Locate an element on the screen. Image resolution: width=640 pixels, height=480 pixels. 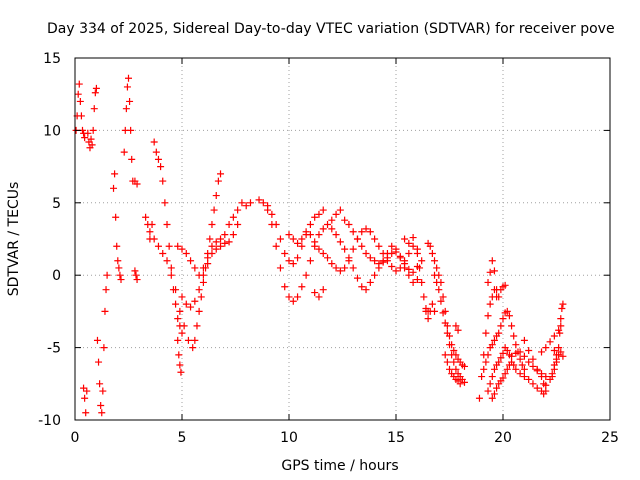
x-tick-labels: 0 5 10 15 20 25 is located at coordinates (345, 438).